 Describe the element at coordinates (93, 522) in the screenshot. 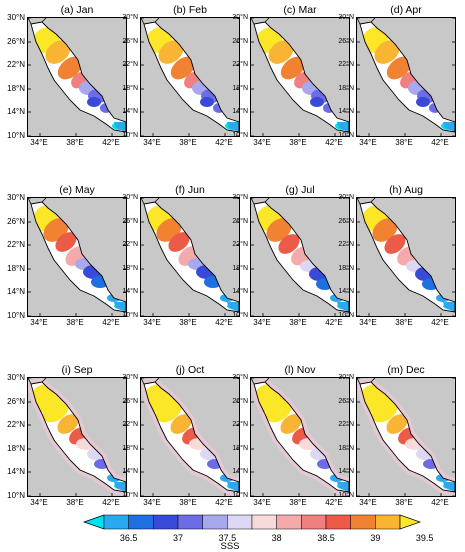

I see `colorbar-min-arrow` at that location.